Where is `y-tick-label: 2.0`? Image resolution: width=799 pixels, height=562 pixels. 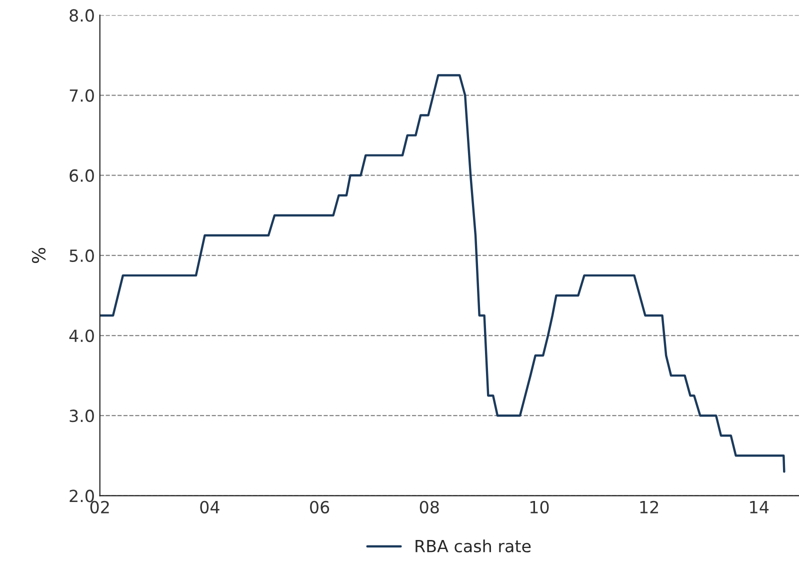 y-tick-label: 2.0 is located at coordinates (82, 496).